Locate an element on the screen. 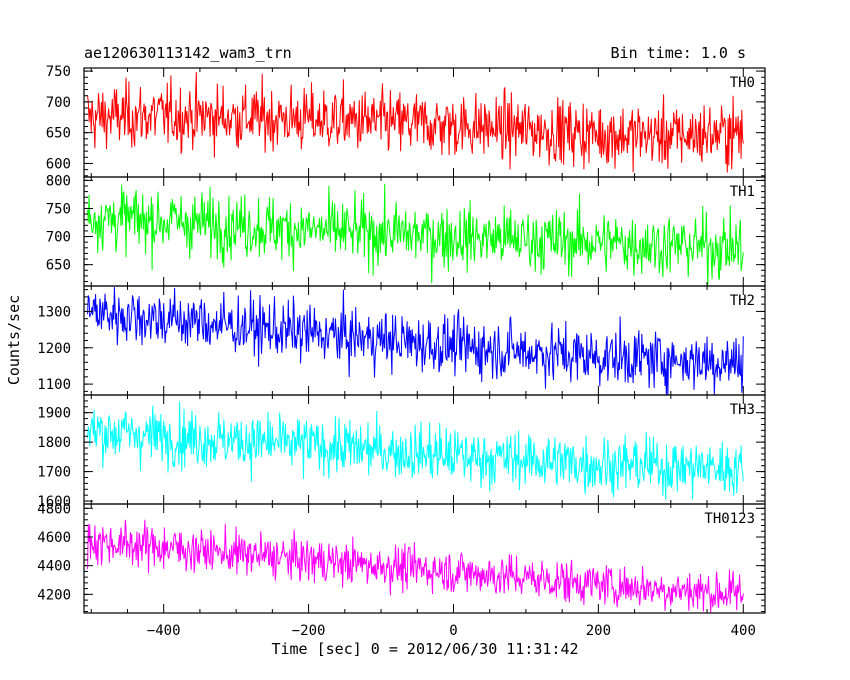 The image size is (850, 680). x-tick-label: 0 is located at coordinates (453, 631).